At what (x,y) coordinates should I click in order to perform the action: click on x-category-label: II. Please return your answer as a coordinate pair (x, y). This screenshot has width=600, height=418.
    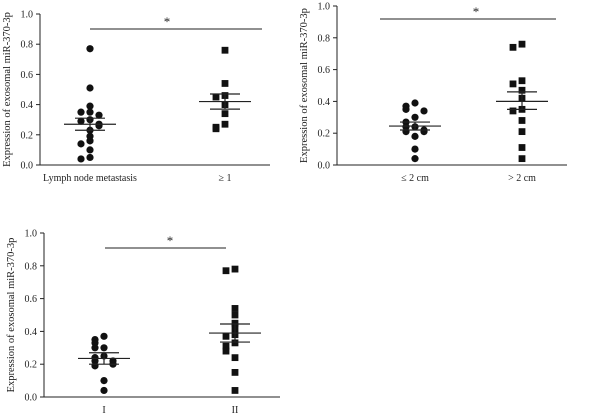
    Looking at the image, I should click on (235, 410).